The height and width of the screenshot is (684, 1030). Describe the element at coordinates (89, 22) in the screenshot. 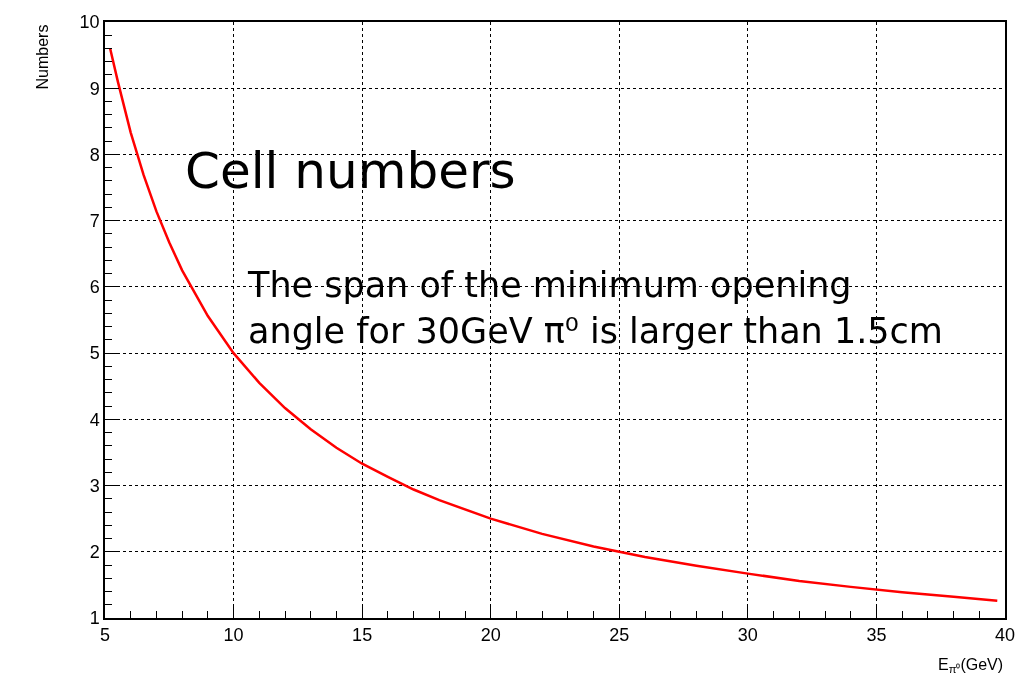

I see `y-tick-label: 10` at that location.